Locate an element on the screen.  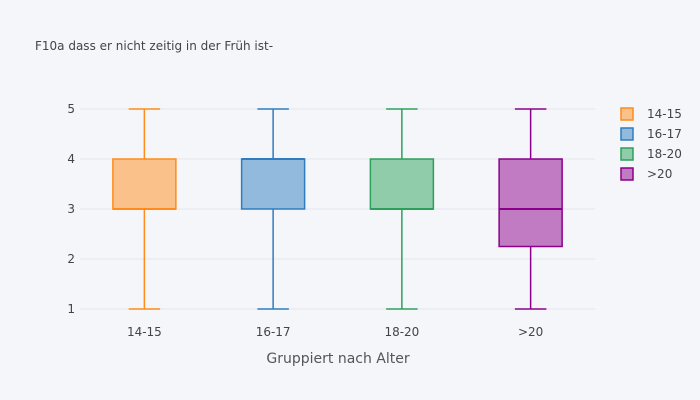
legend-label: >20 is located at coordinates (659, 174).